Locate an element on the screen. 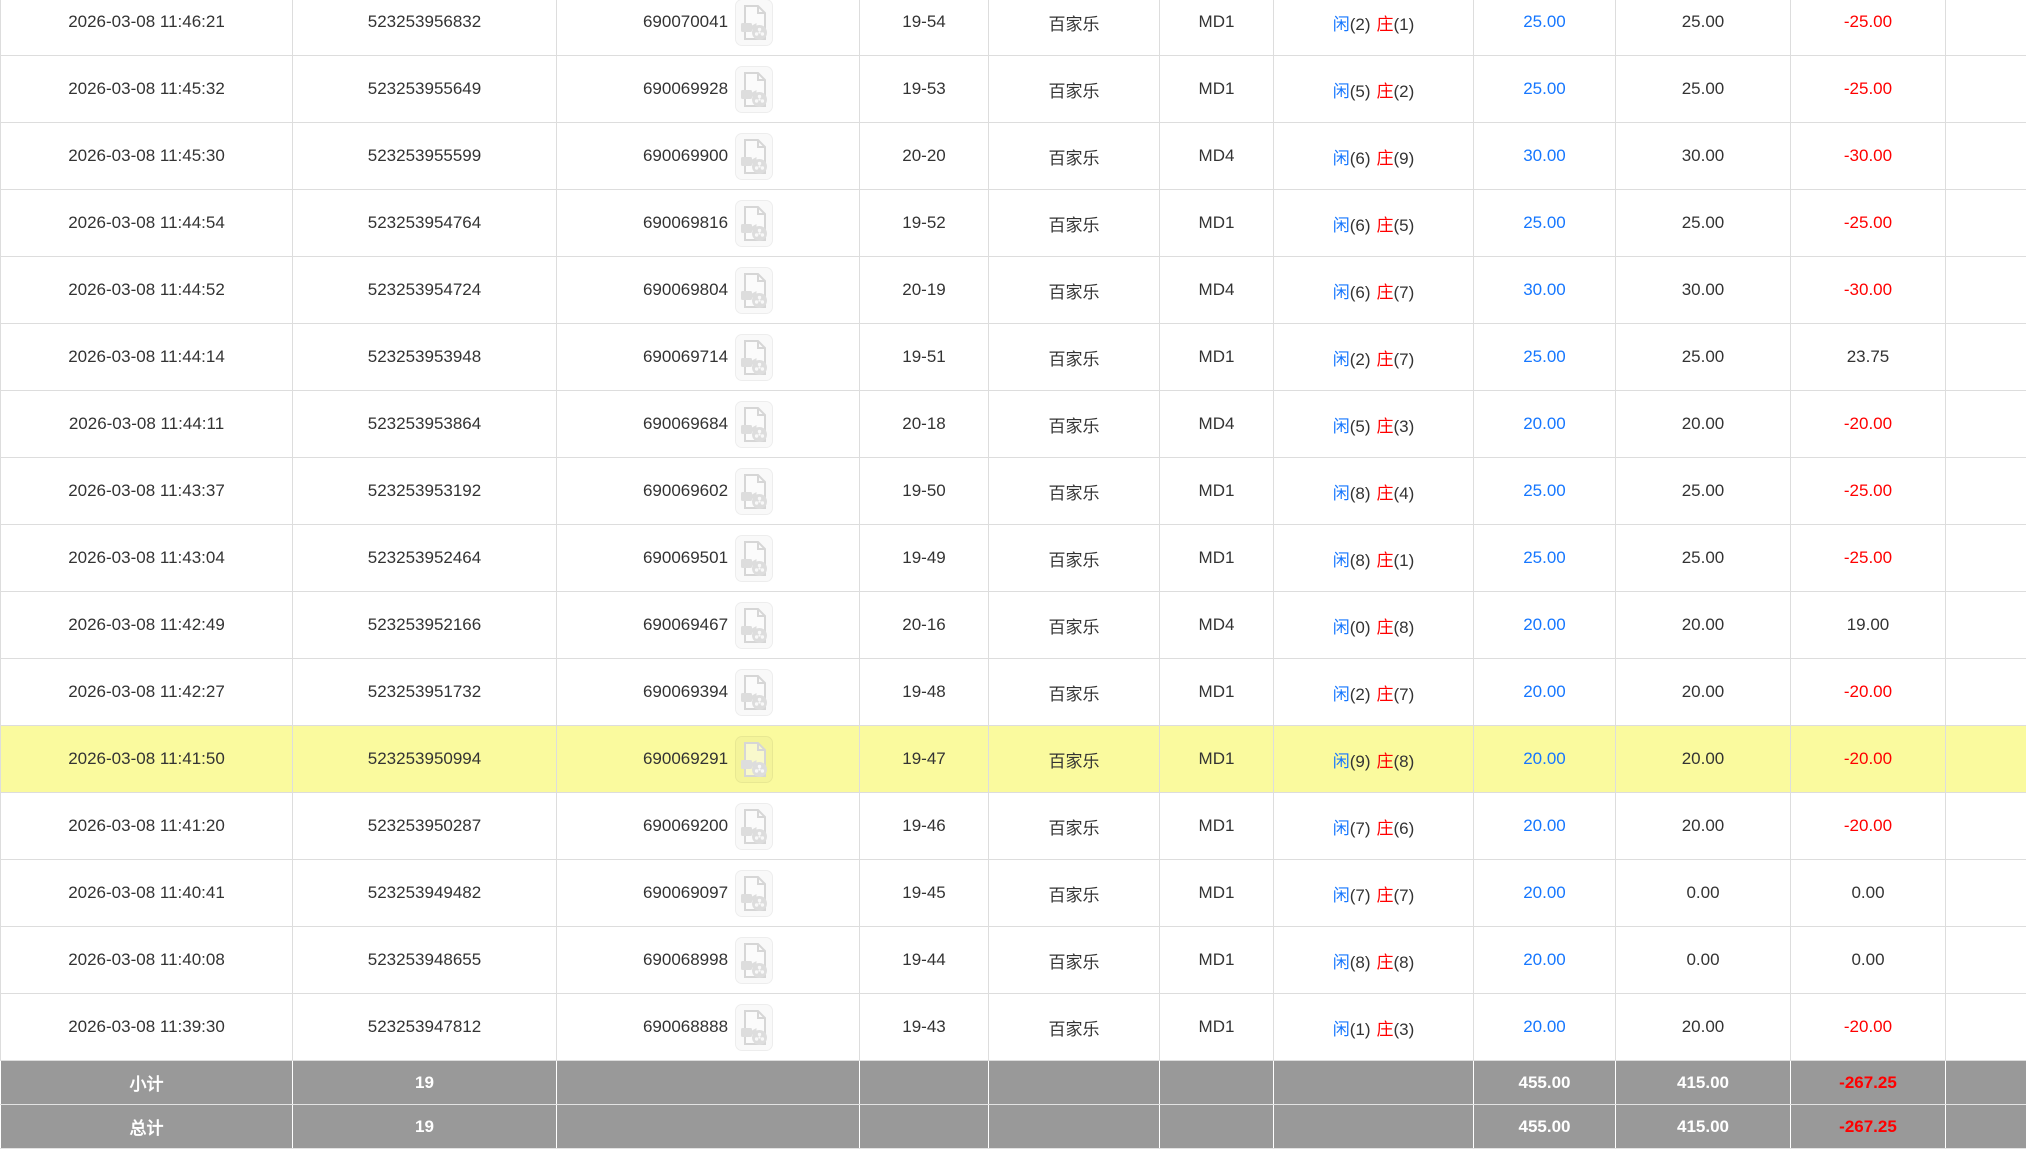  round-id-value: 690069684 is located at coordinates (685, 423).